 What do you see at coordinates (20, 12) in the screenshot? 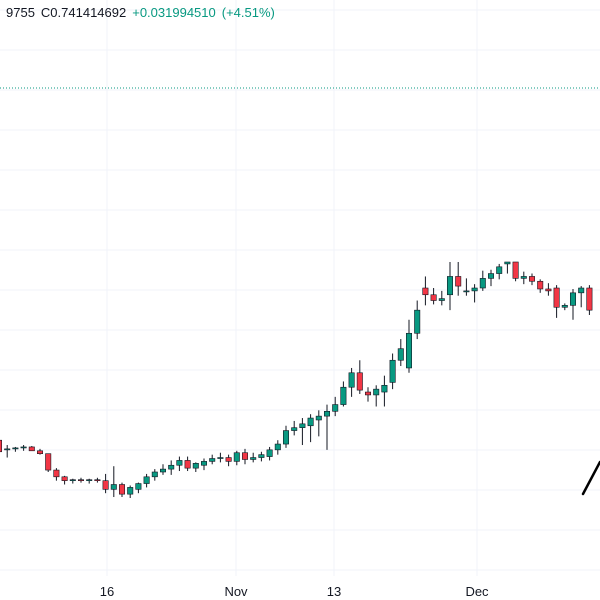
I see `prev-value-fragment: 9755` at bounding box center [20, 12].